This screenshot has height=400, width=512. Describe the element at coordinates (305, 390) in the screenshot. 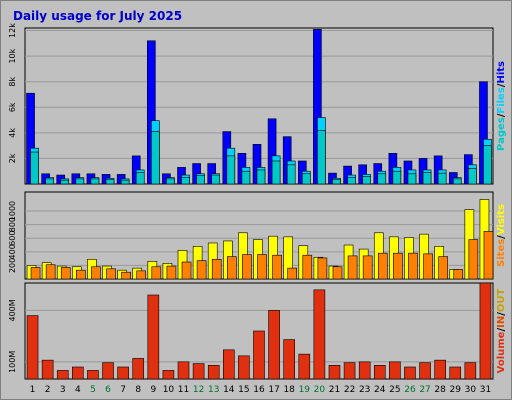

I see `day-label: 19` at that location.